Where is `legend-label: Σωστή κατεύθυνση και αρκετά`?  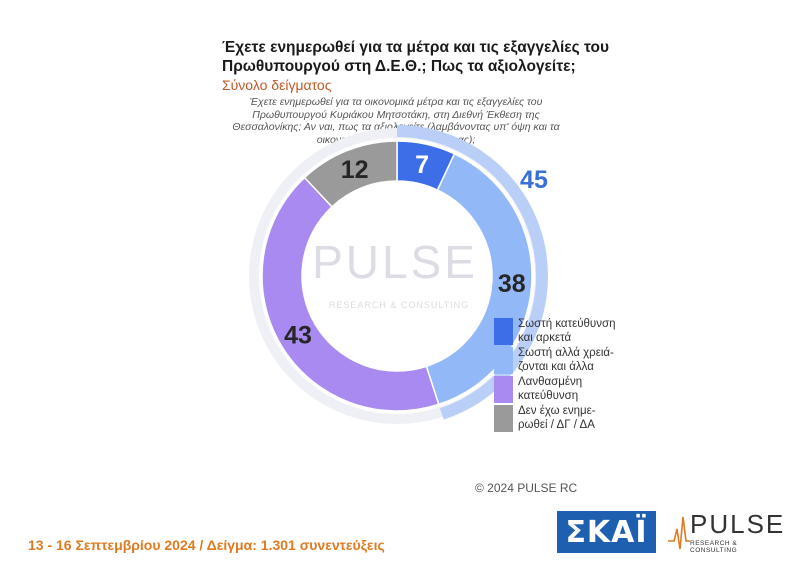
legend-label: Σωστή κατεύθυνση και αρκετά is located at coordinates (567, 331).